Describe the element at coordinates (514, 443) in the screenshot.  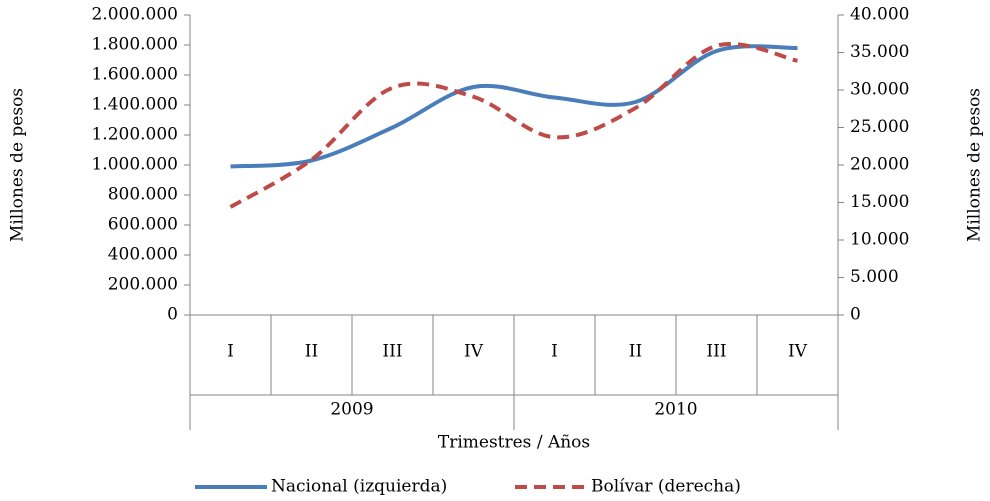
I see `x-axis-title: Trimestres / Años` at that location.